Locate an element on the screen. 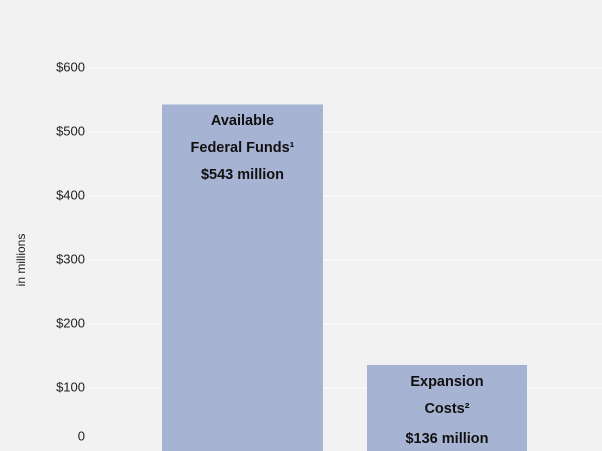  y-axis-label: in millions is located at coordinates (21, 260).